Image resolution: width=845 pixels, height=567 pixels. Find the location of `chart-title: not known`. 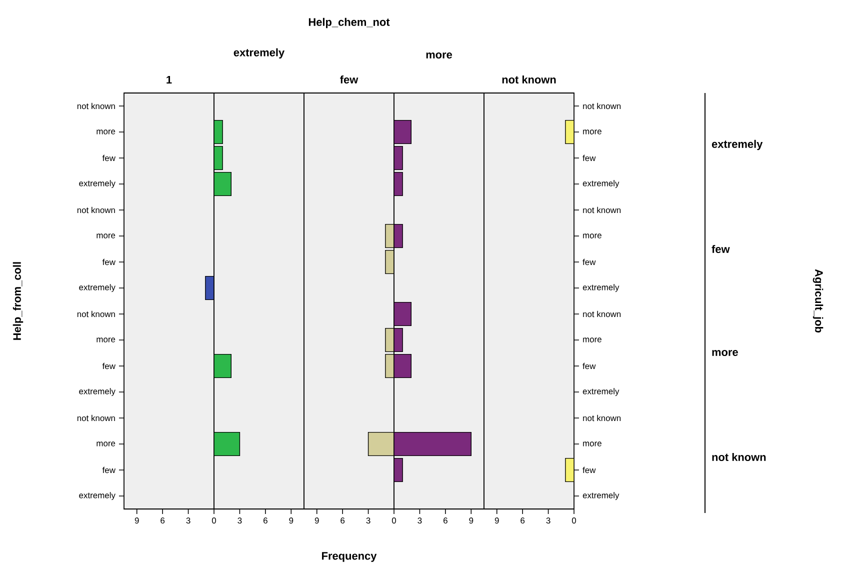

chart-title: not known is located at coordinates (529, 79).